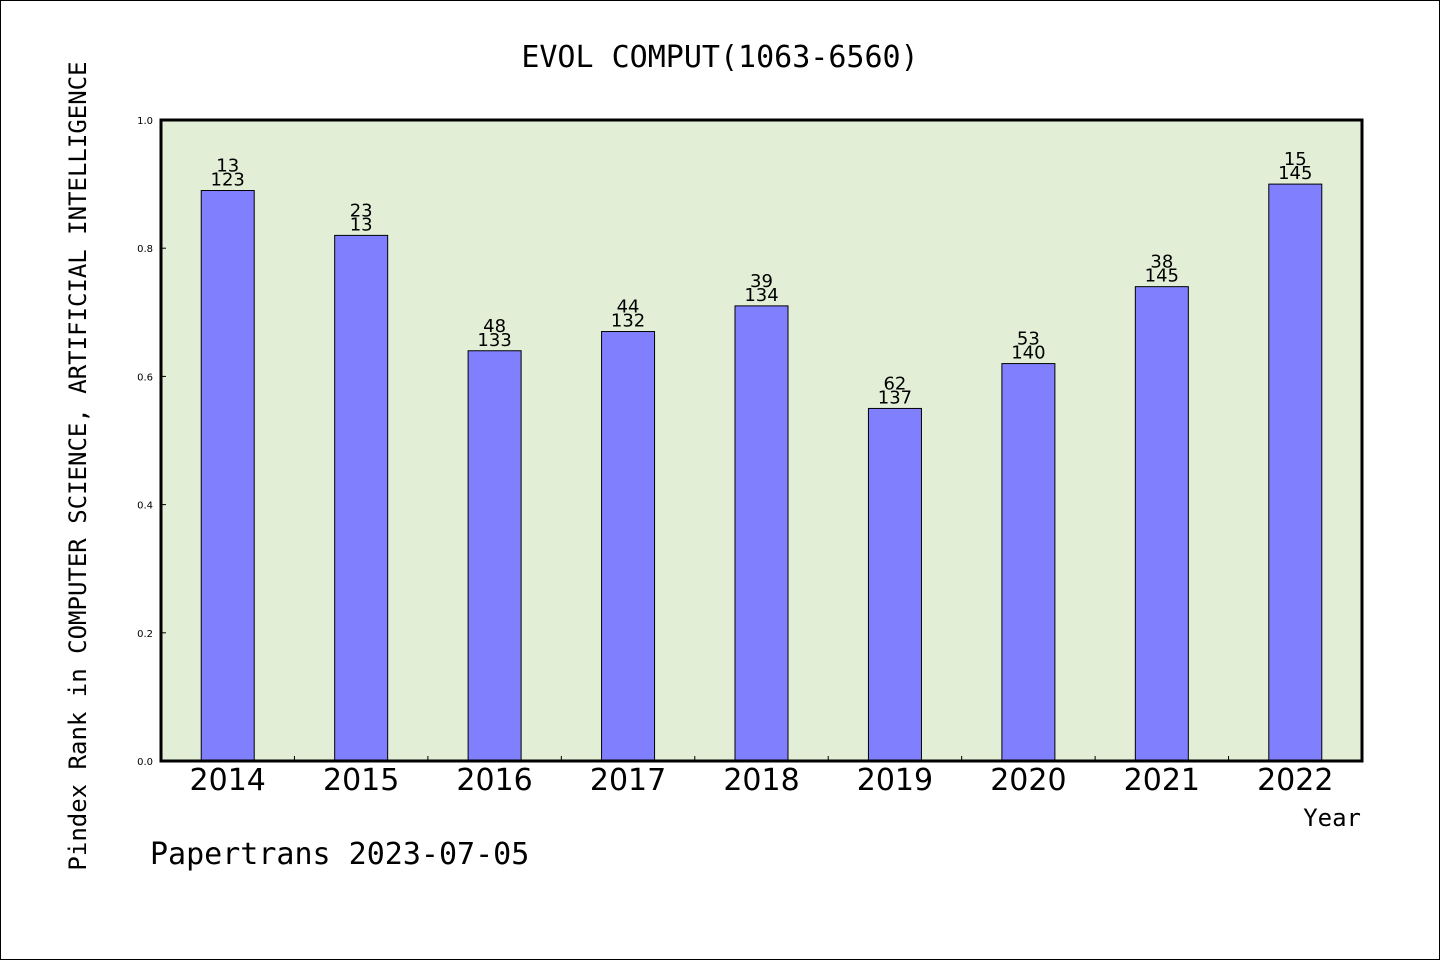 The width and height of the screenshot is (1440, 964). What do you see at coordinates (1162, 780) in the screenshot?
I see `x-tick-label: 2021` at bounding box center [1162, 780].